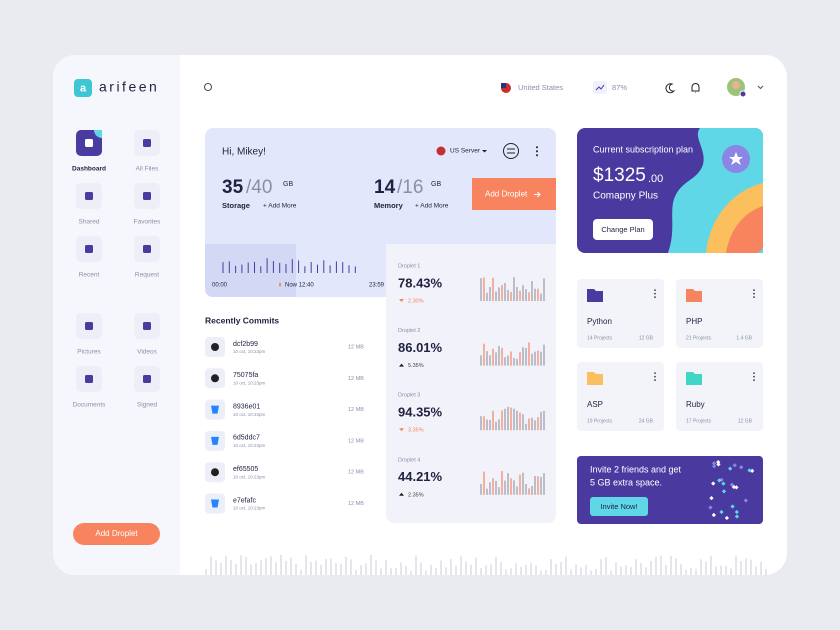 This screenshot has height=630, width=840. Describe the element at coordinates (245, 375) in the screenshot. I see `commit-hash: 75075fa` at that location.